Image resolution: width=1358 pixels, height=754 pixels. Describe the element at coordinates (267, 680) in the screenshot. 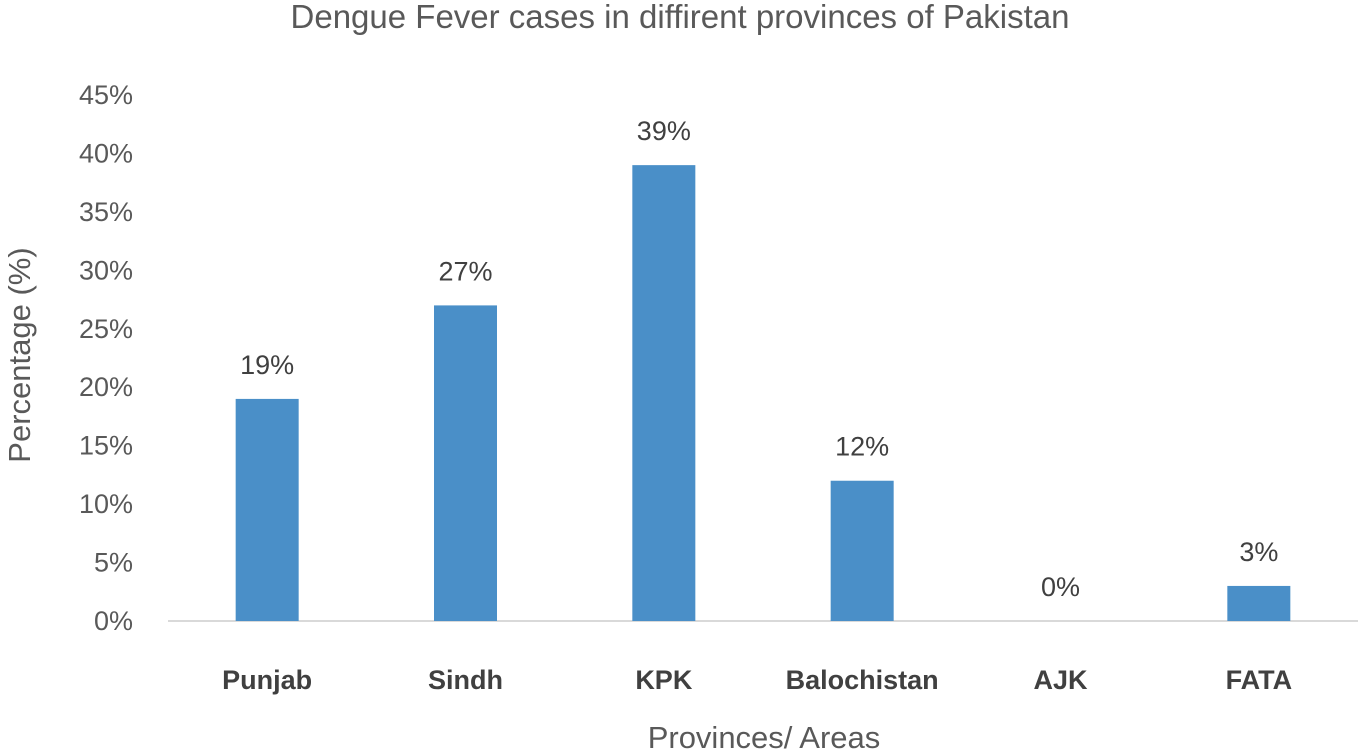

I see `category-label-punjab: Punjab` at that location.